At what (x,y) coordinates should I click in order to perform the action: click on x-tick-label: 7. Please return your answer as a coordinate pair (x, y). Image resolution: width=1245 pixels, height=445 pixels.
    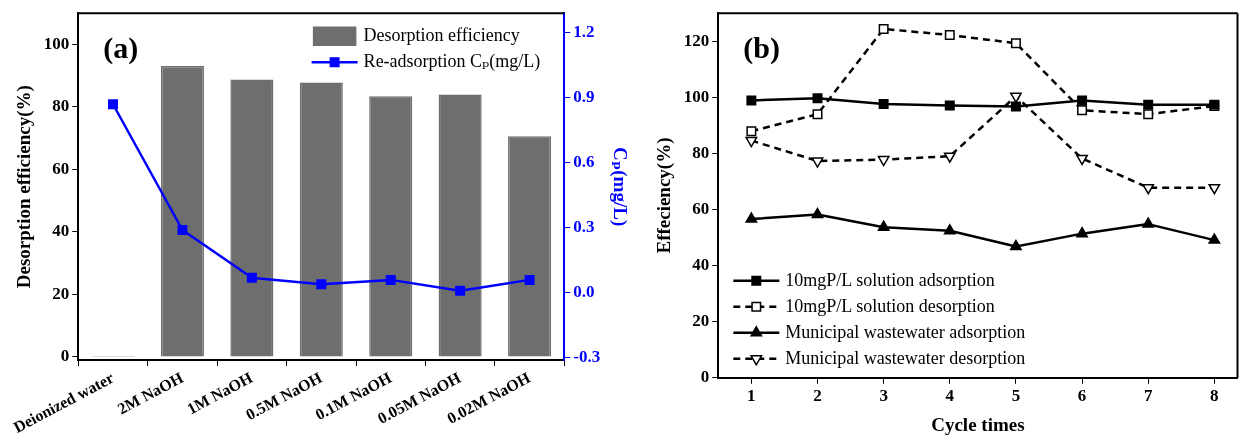
    Looking at the image, I should click on (1148, 396).